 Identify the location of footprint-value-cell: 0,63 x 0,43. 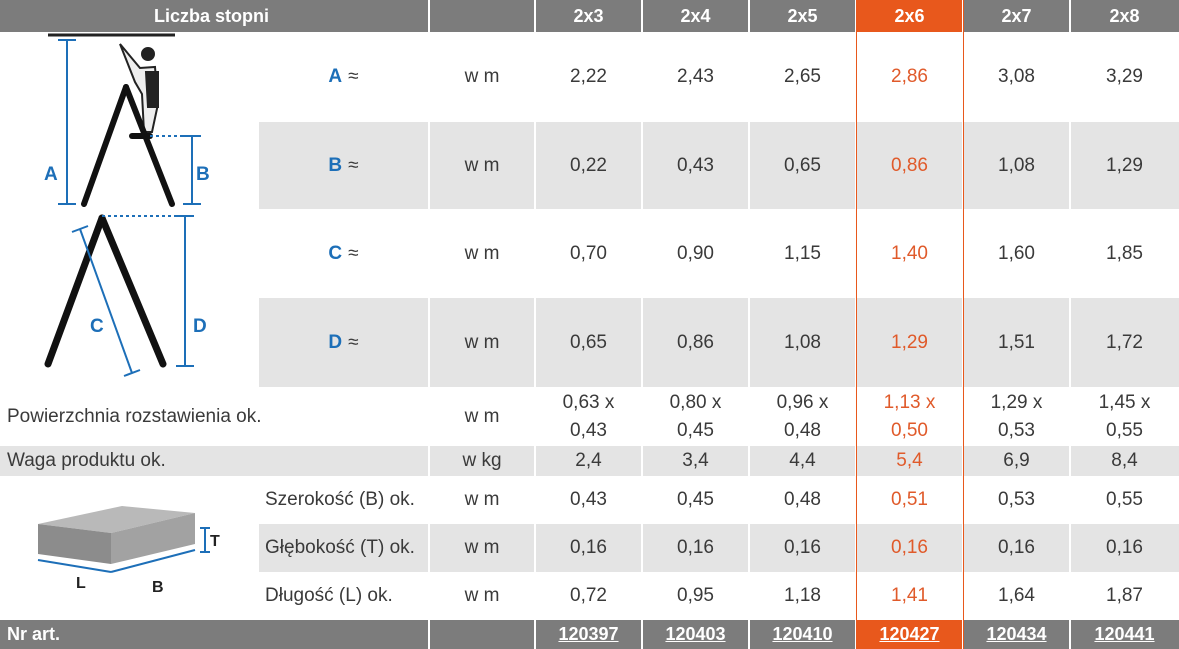
(588, 416).